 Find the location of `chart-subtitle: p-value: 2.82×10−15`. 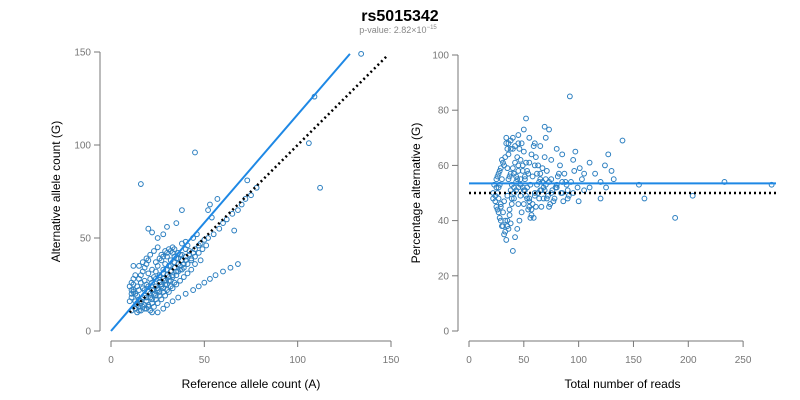

chart-subtitle: p-value: 2.82×10−15 is located at coordinates (398, 30).